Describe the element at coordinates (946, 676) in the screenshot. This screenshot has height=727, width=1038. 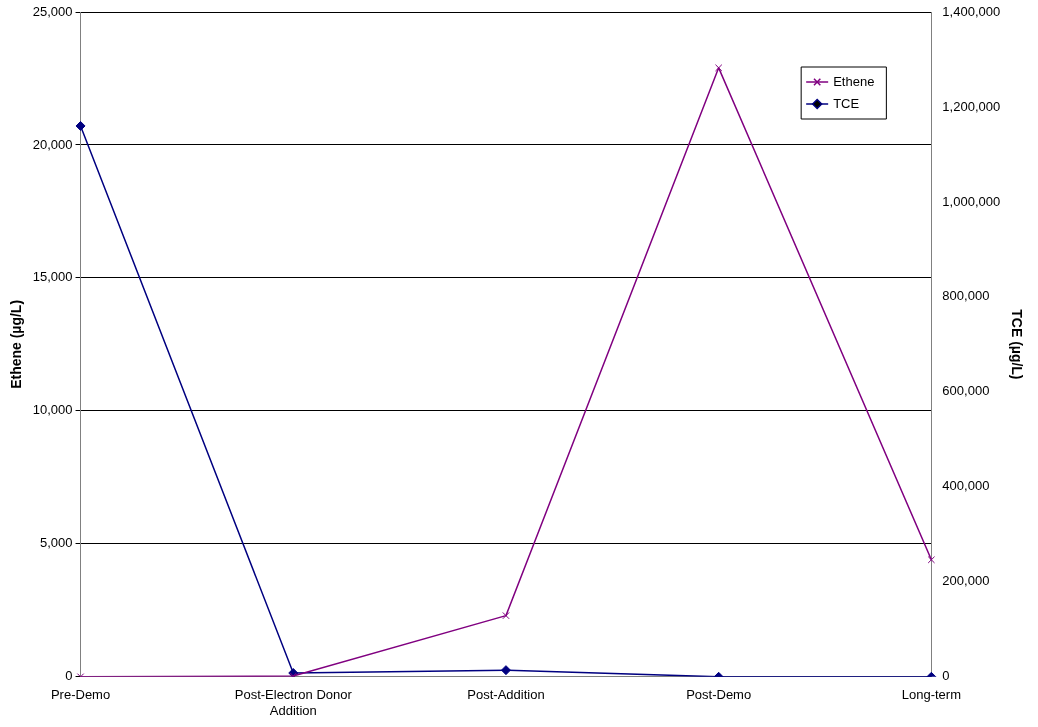
I see `y2-tick-label: 0` at that location.